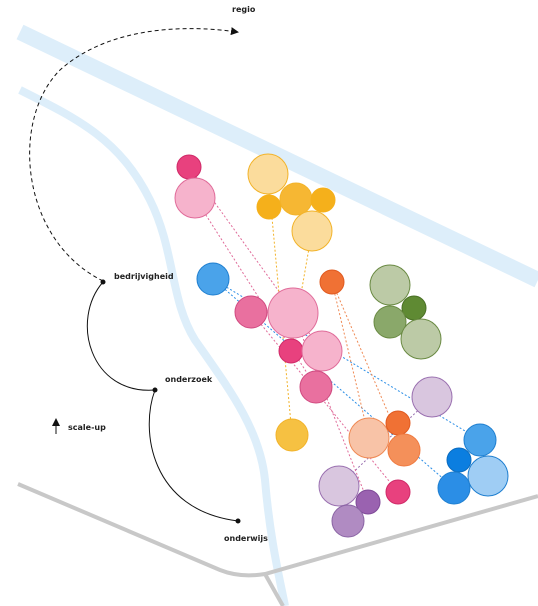  I want to click on label-onderzoek: onderzoek, so click(189, 379).